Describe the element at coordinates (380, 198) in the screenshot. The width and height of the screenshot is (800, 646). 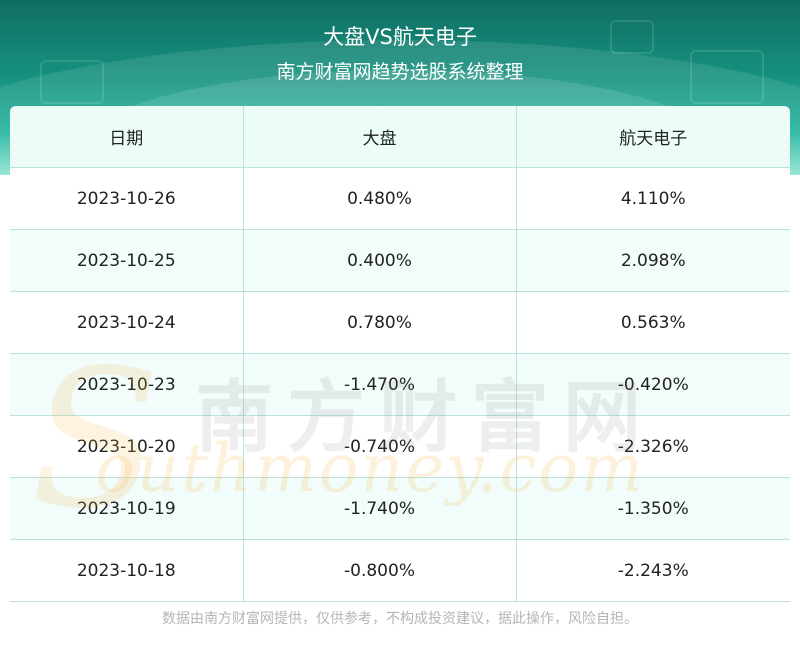
I see `market-change-cell: 0.480%` at that location.